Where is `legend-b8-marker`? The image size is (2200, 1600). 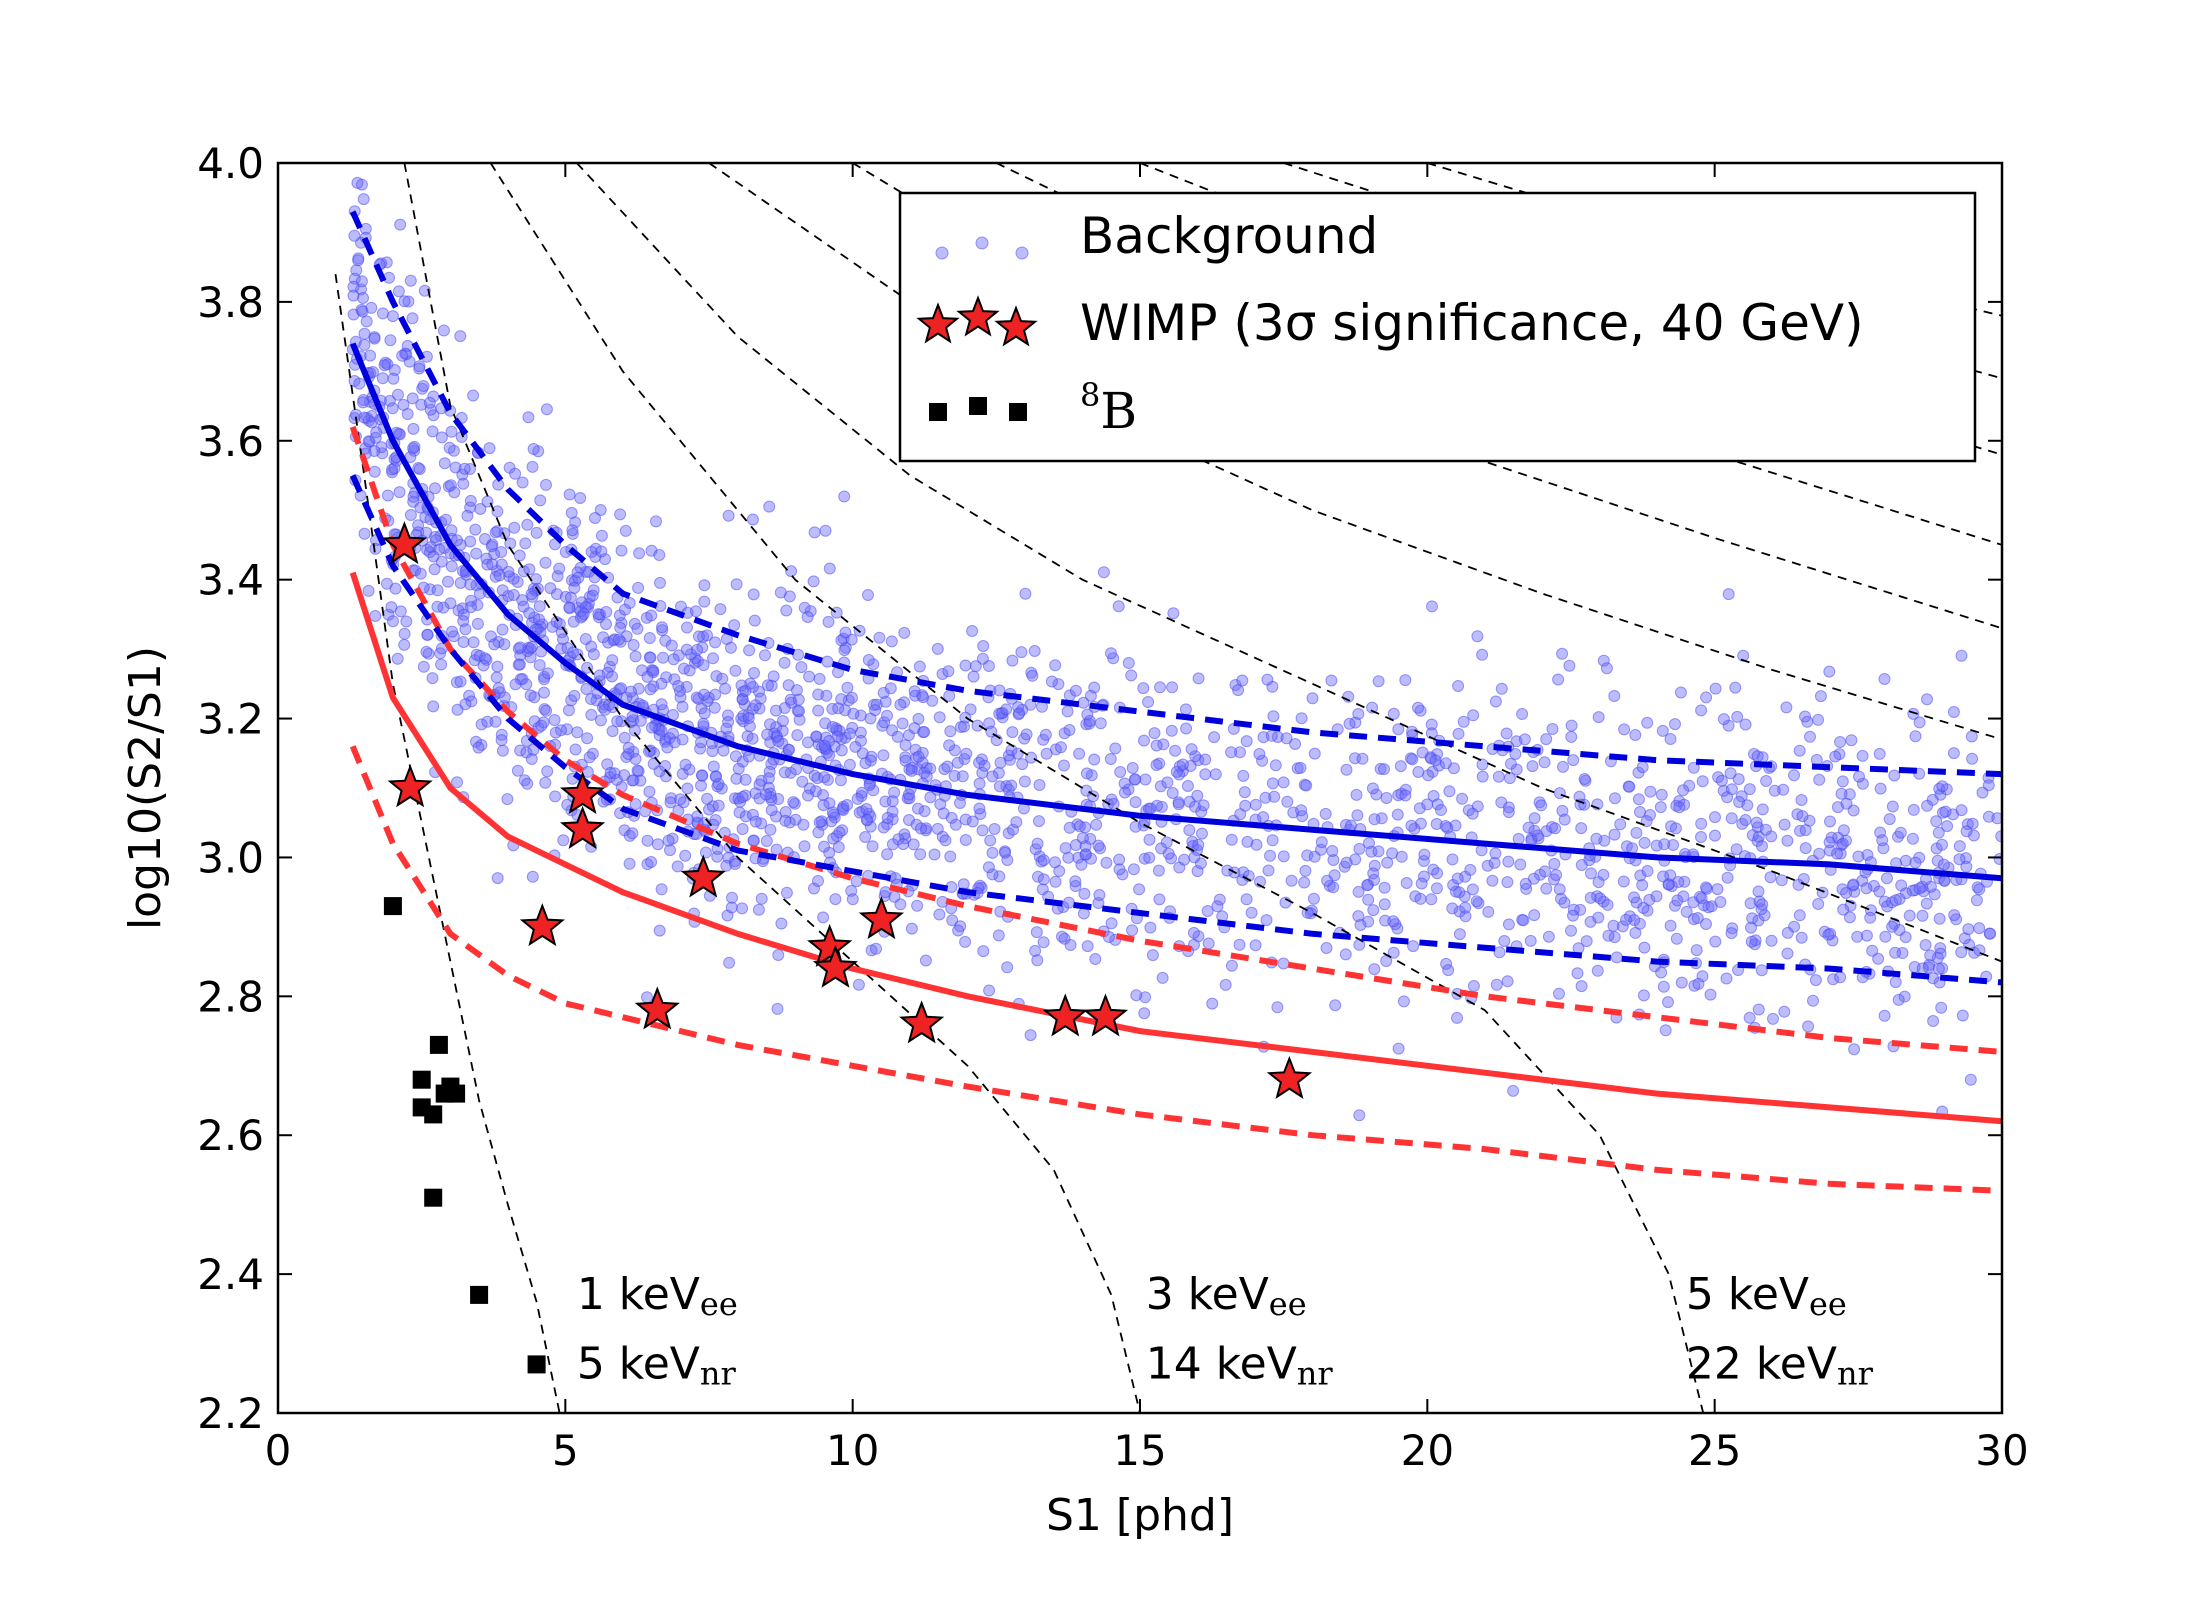
legend-b8-marker is located at coordinates (978, 406).